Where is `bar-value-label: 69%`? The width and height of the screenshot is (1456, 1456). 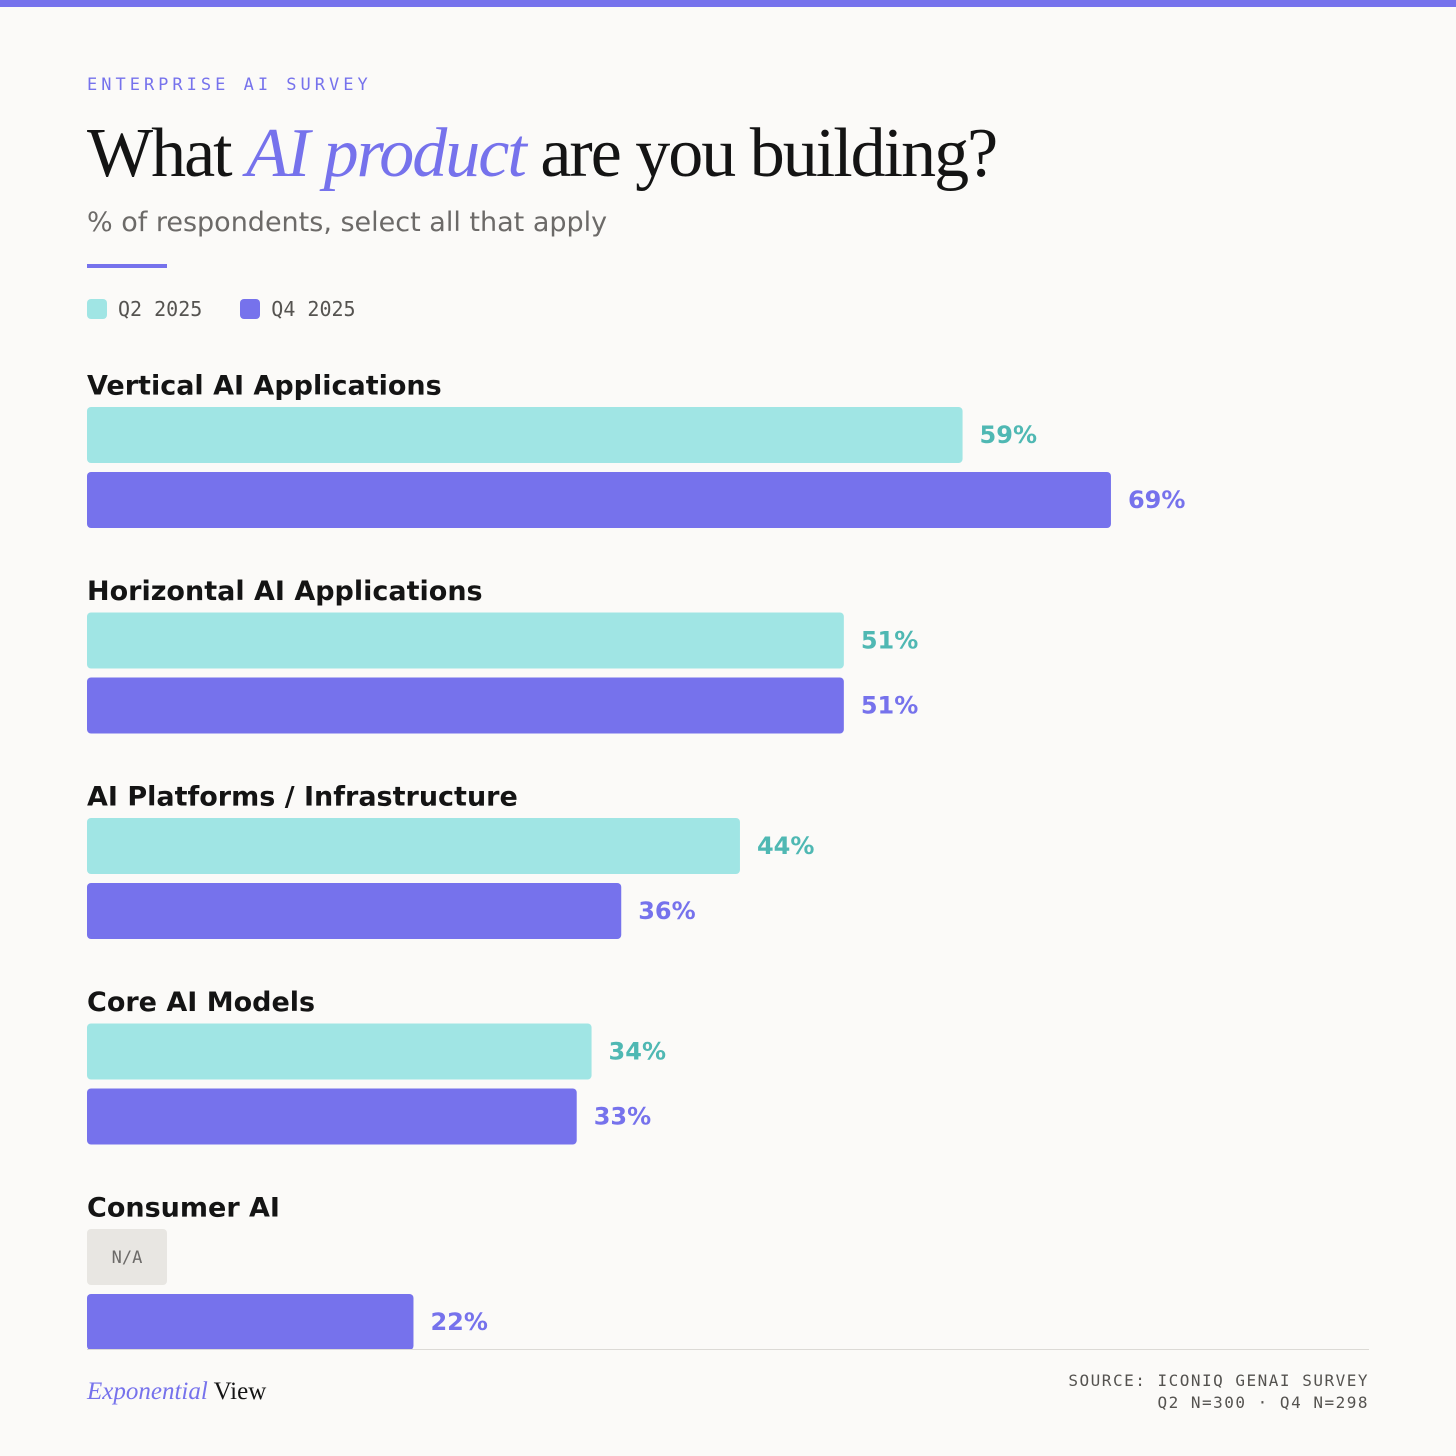
bar-value-label: 69% is located at coordinates (1156, 500).